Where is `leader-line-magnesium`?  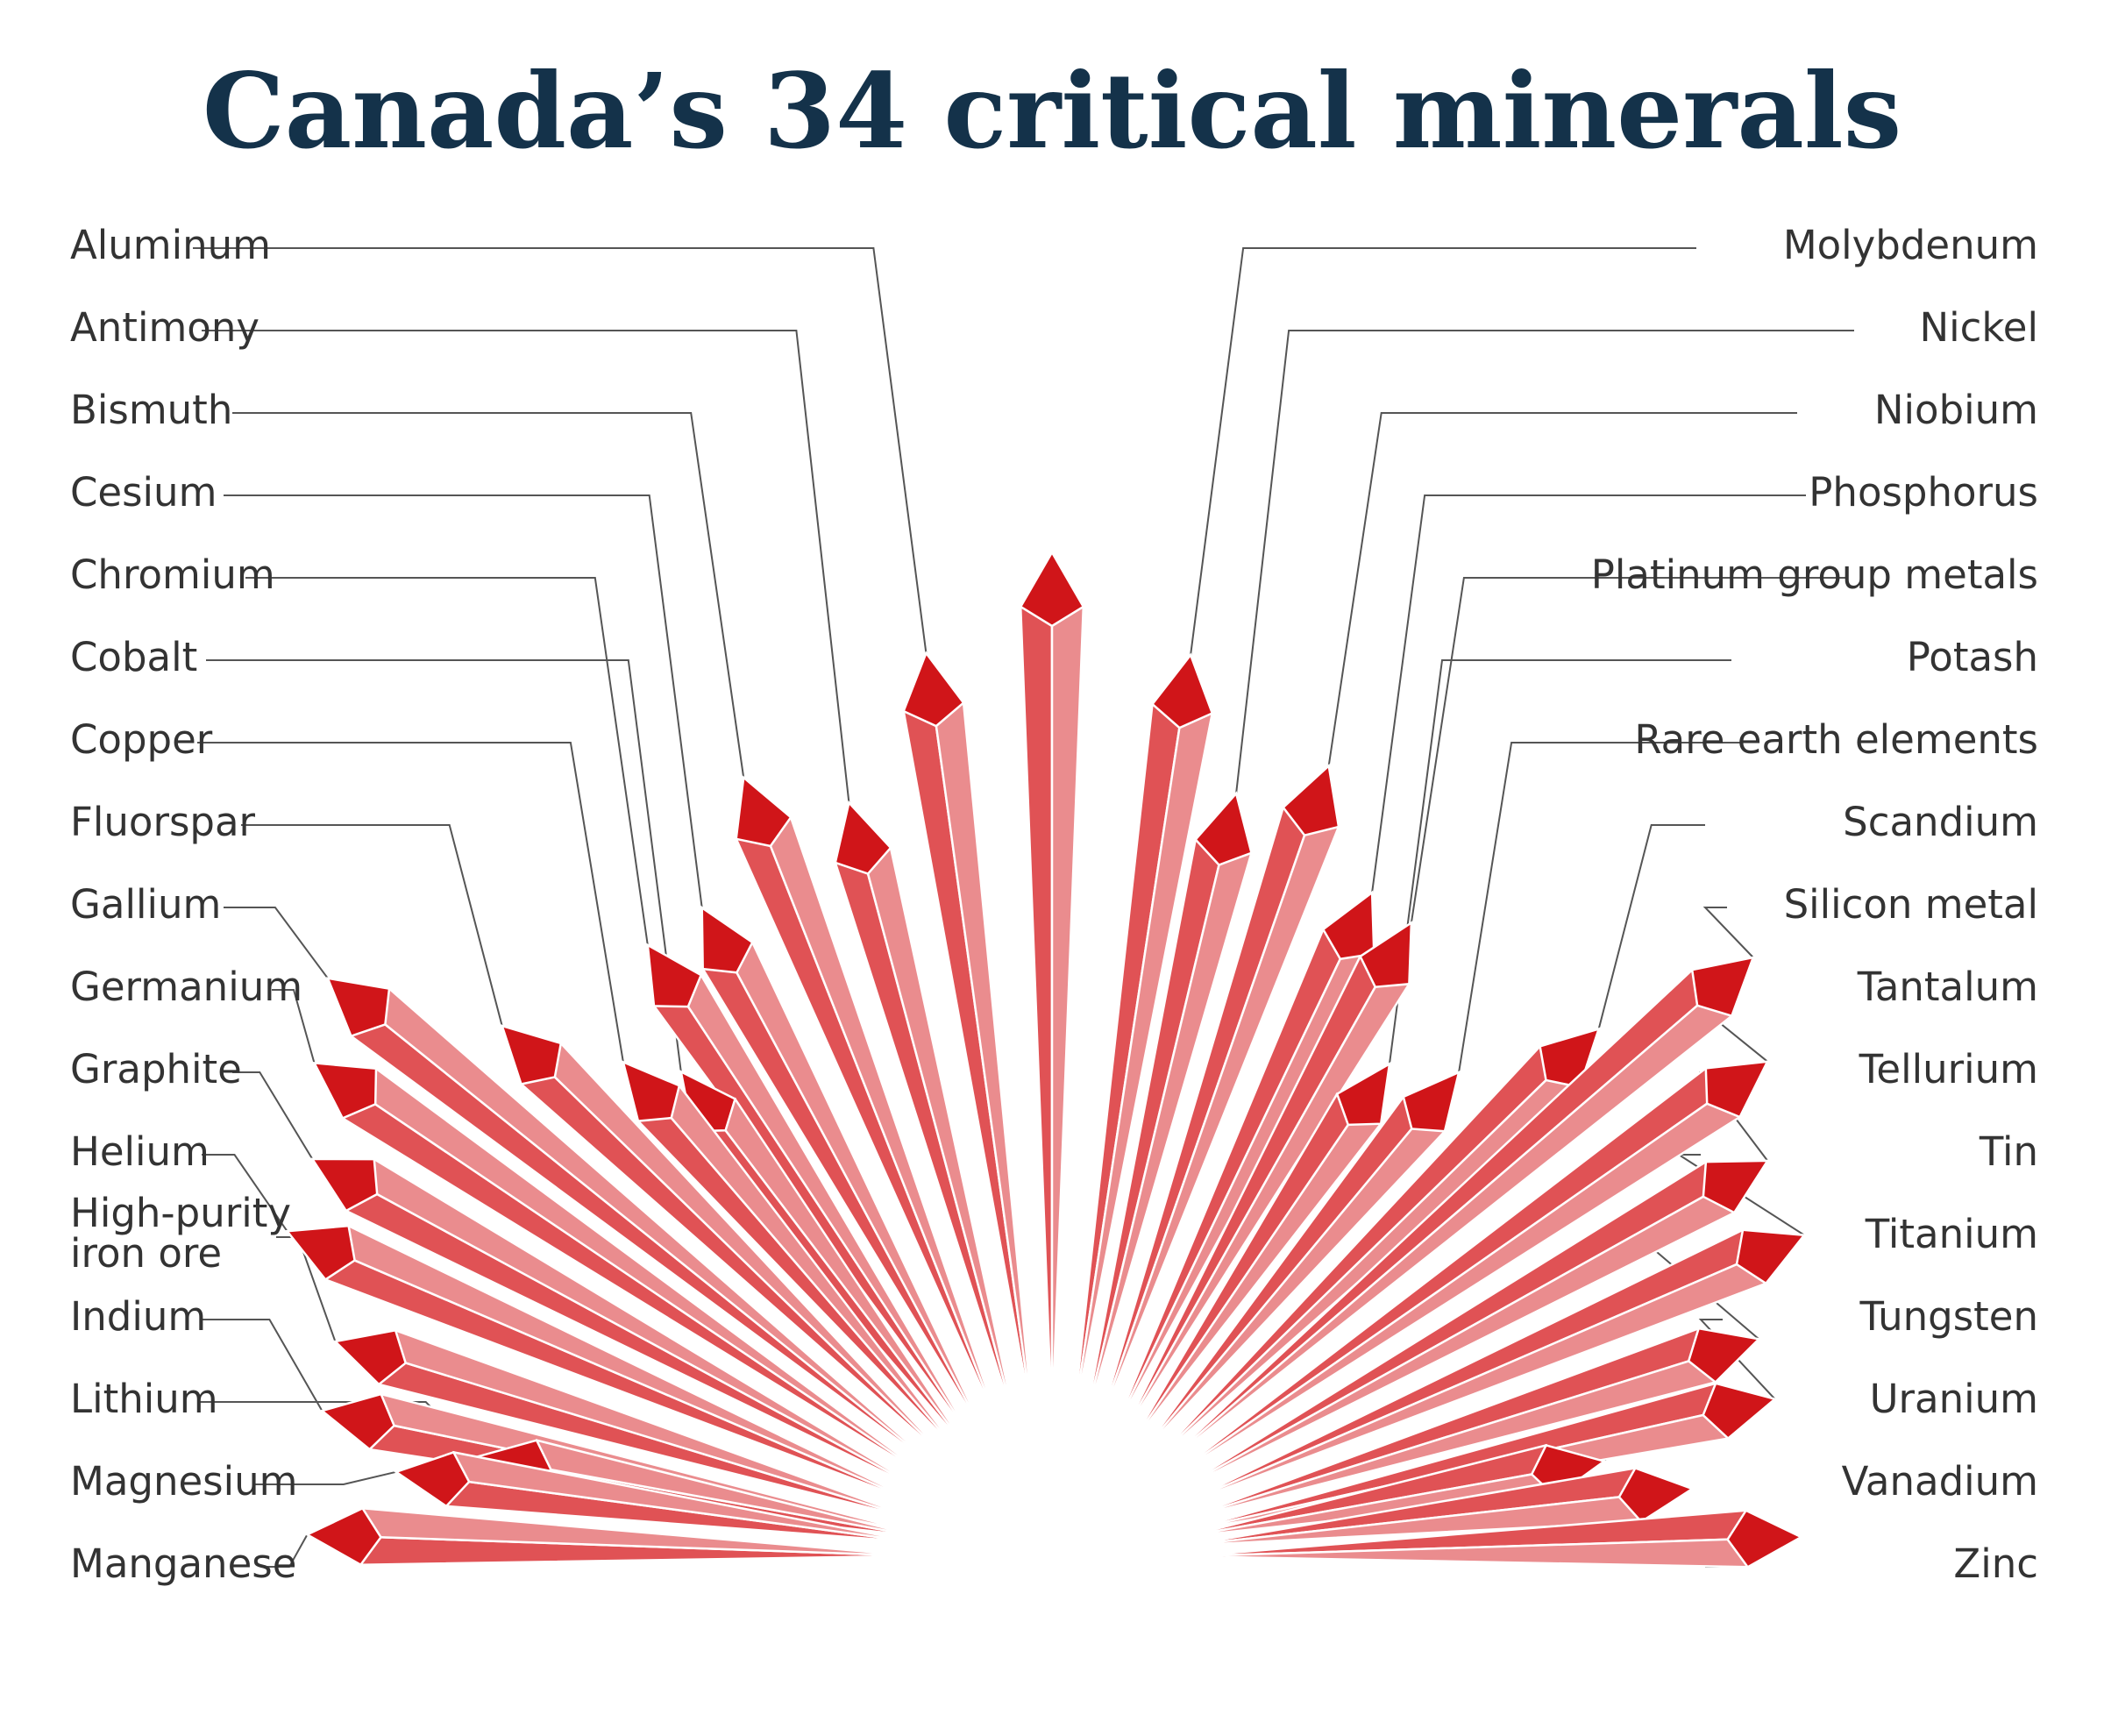 leader-line-magnesium is located at coordinates (325, 1477).